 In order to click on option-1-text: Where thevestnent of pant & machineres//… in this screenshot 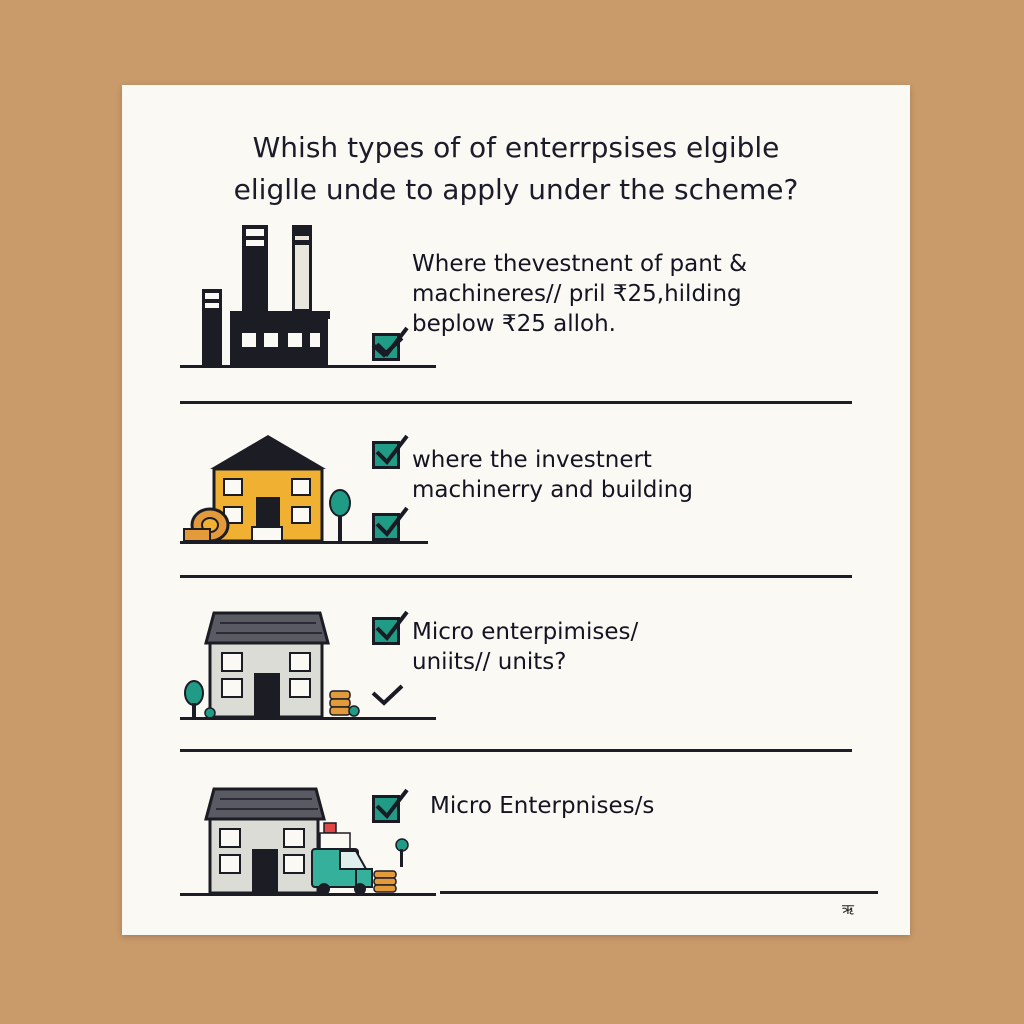, I will do `click(579, 294)`.